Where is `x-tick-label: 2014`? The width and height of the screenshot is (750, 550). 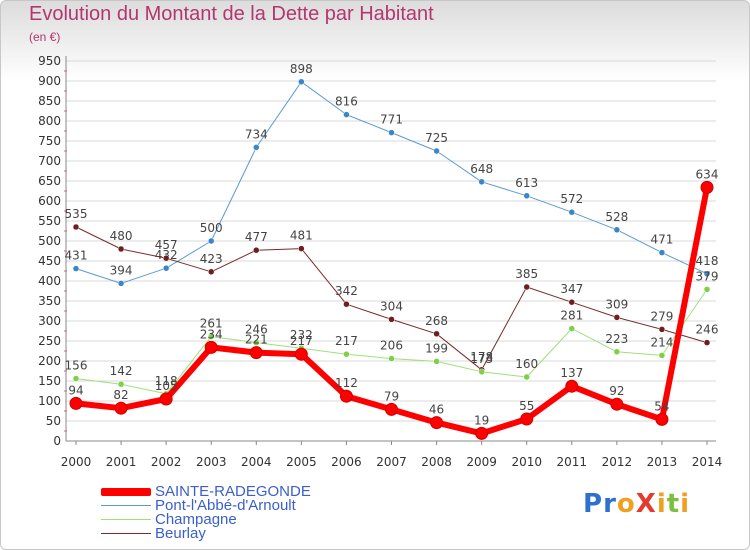
x-tick-label: 2014 is located at coordinates (707, 462).